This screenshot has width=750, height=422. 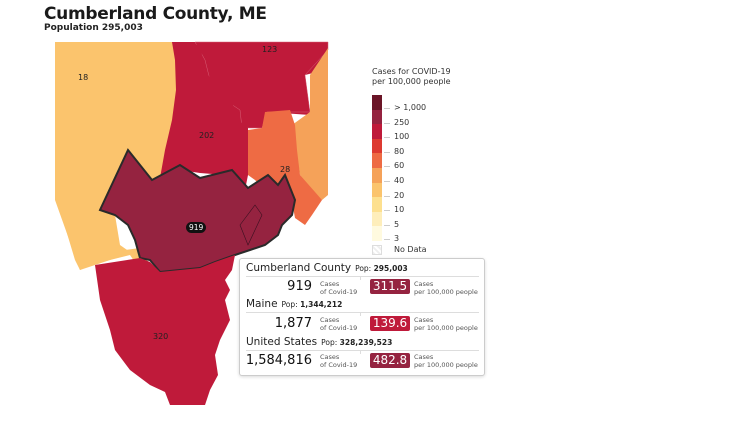 I want to click on section-county-header: Cumberland County Pop: 295,003, so click(x=327, y=268).